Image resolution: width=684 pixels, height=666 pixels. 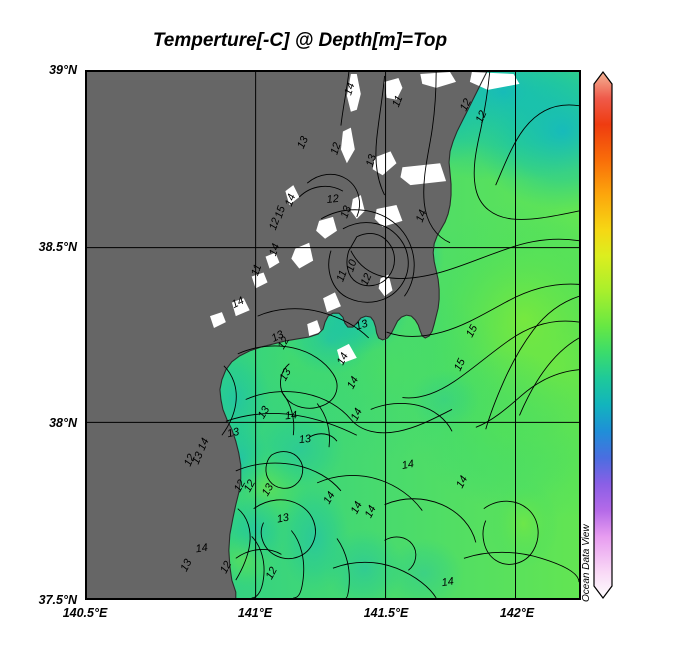 I want to click on page-title: Temperture[-C] @ Depth[m]=Top, so click(x=300, y=40).